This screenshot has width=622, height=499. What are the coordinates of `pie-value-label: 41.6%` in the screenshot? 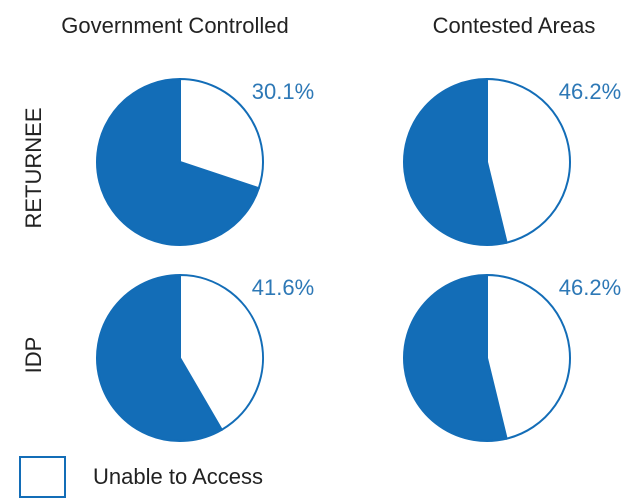 It's located at (283, 287).